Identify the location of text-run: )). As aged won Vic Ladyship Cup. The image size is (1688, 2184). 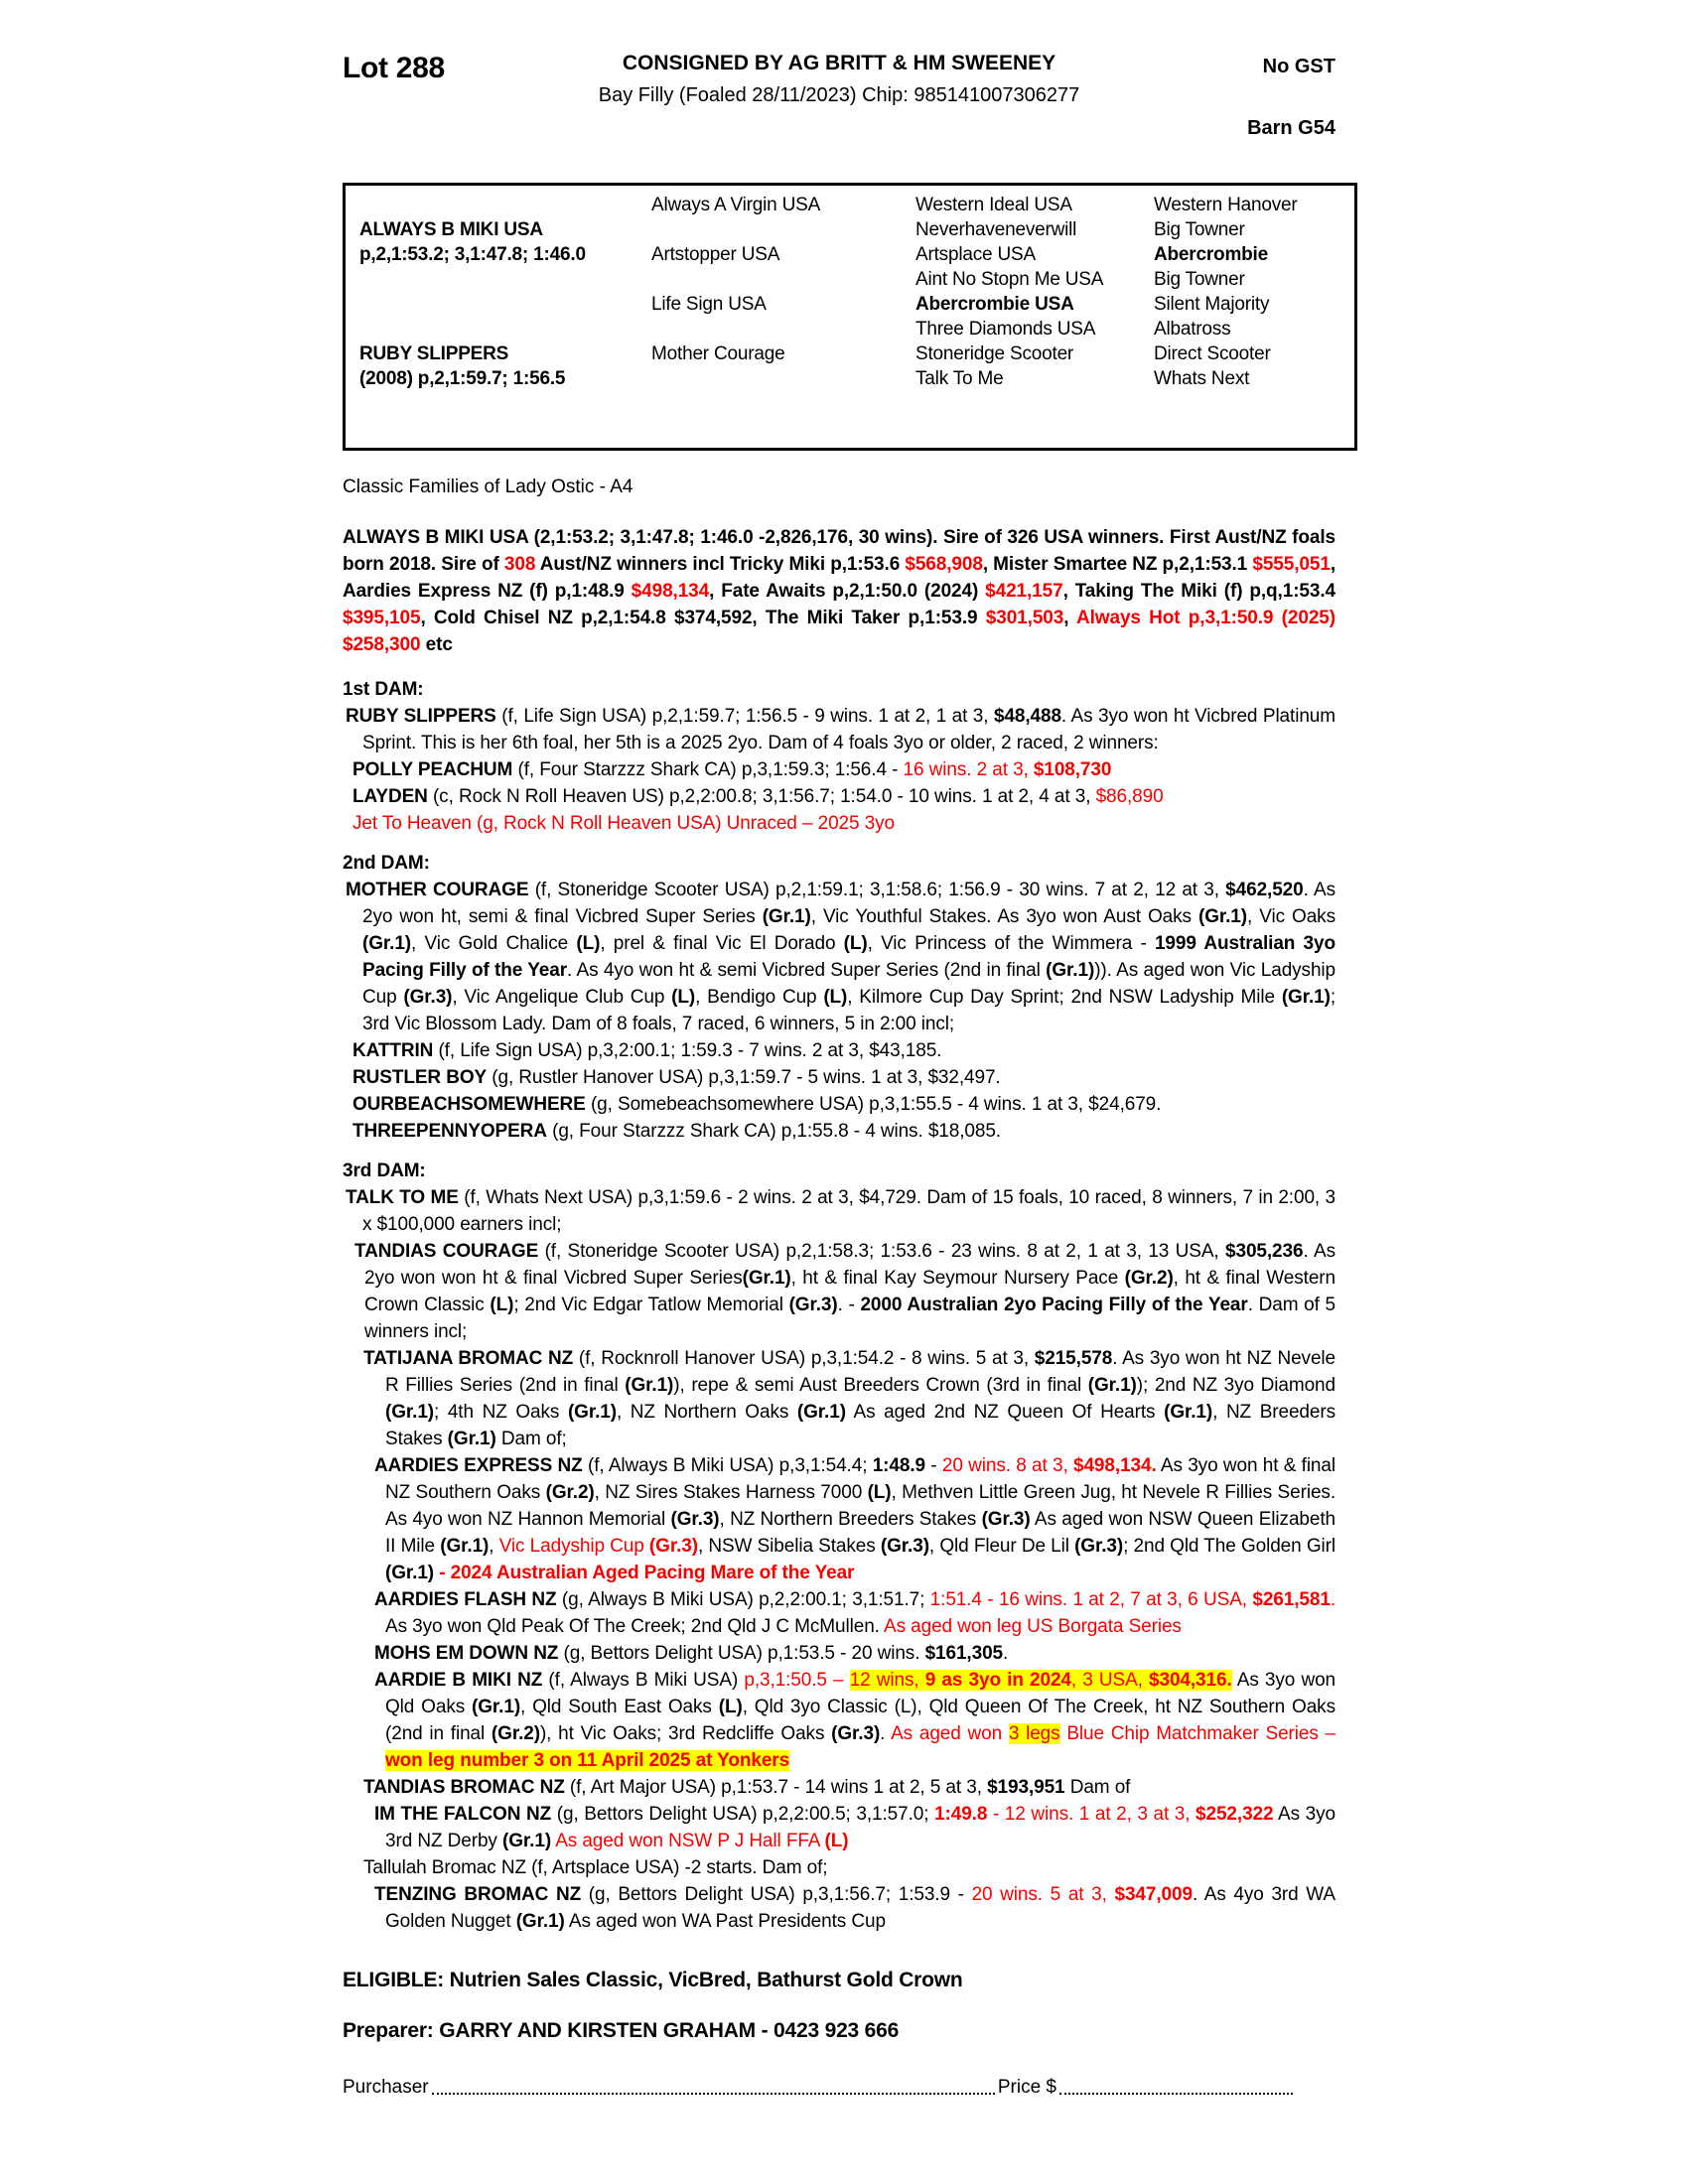
(849, 984).